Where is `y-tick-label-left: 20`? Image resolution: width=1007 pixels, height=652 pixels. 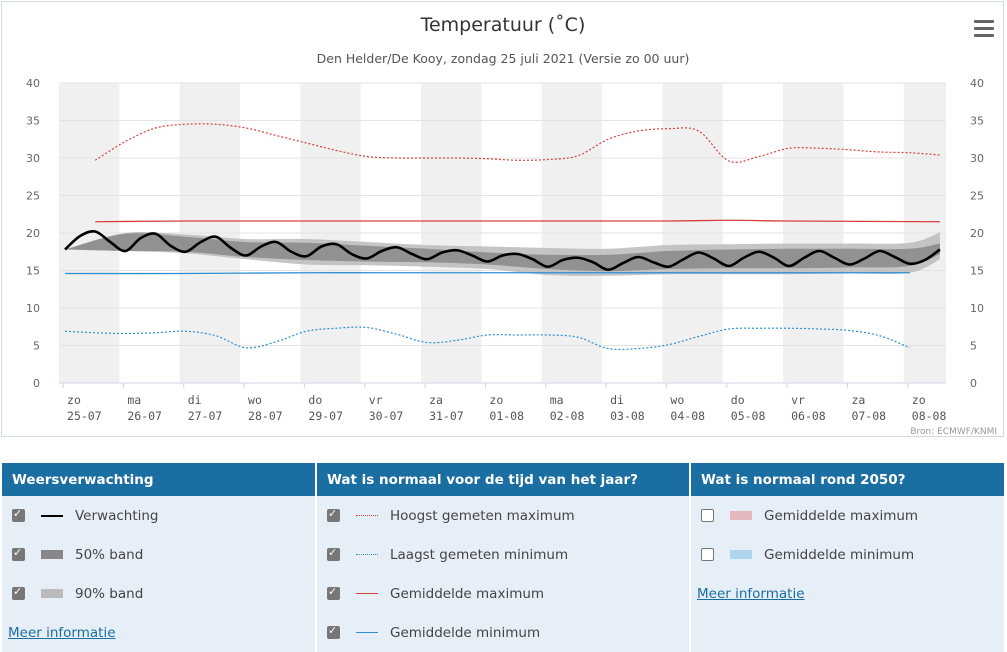 y-tick-label-left: 20 is located at coordinates (33, 233).